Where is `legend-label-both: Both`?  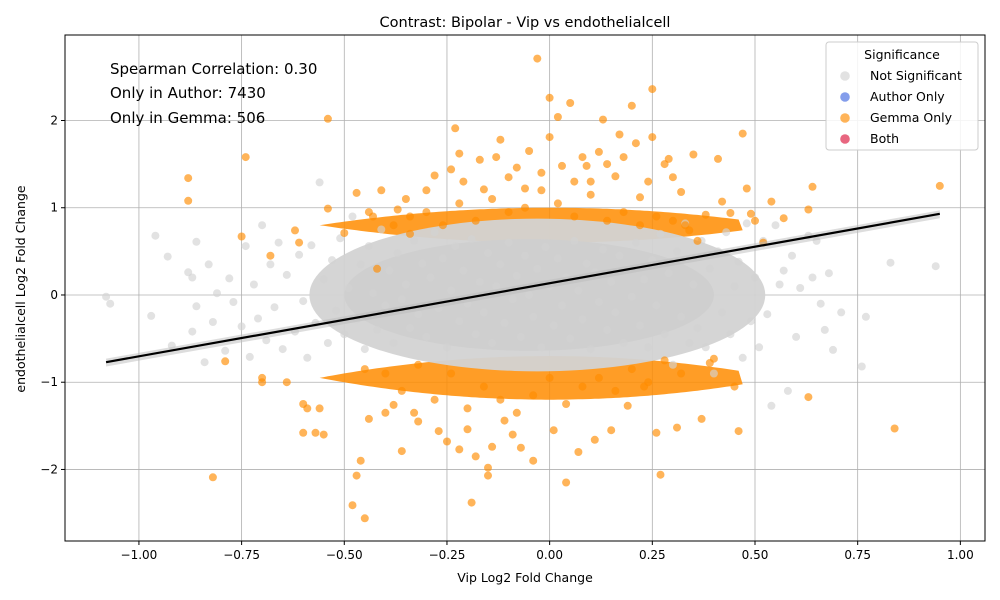
legend-label-both: Both is located at coordinates (884, 138).